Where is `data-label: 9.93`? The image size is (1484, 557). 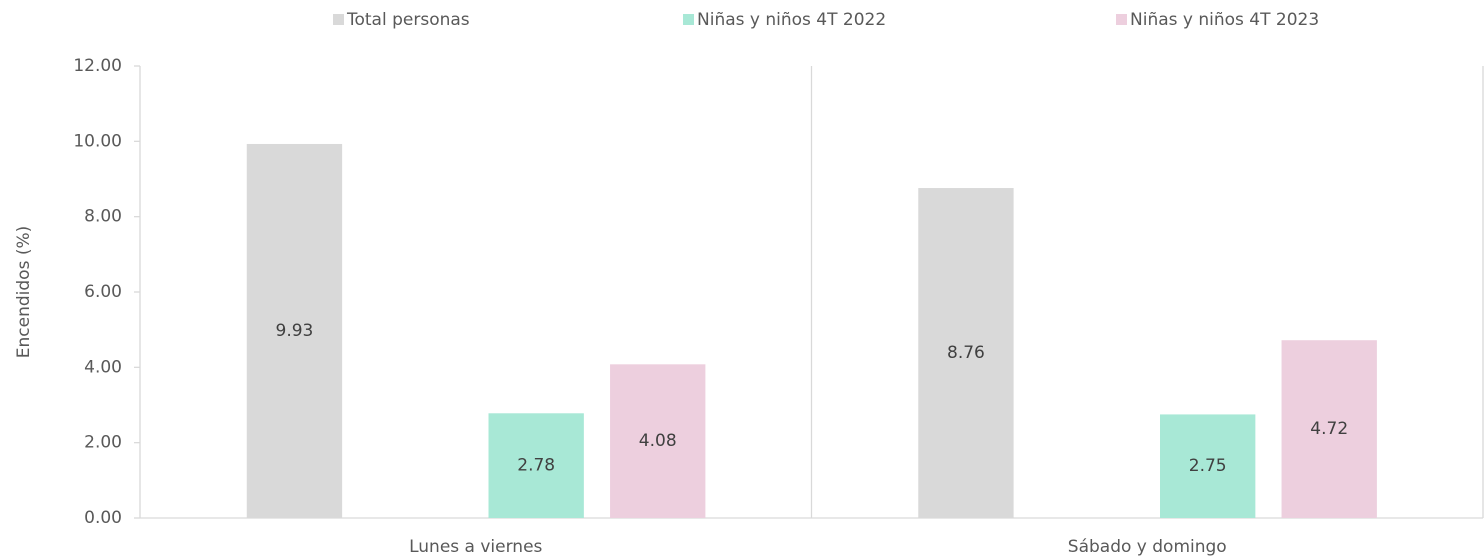 data-label: 9.93 is located at coordinates (295, 331).